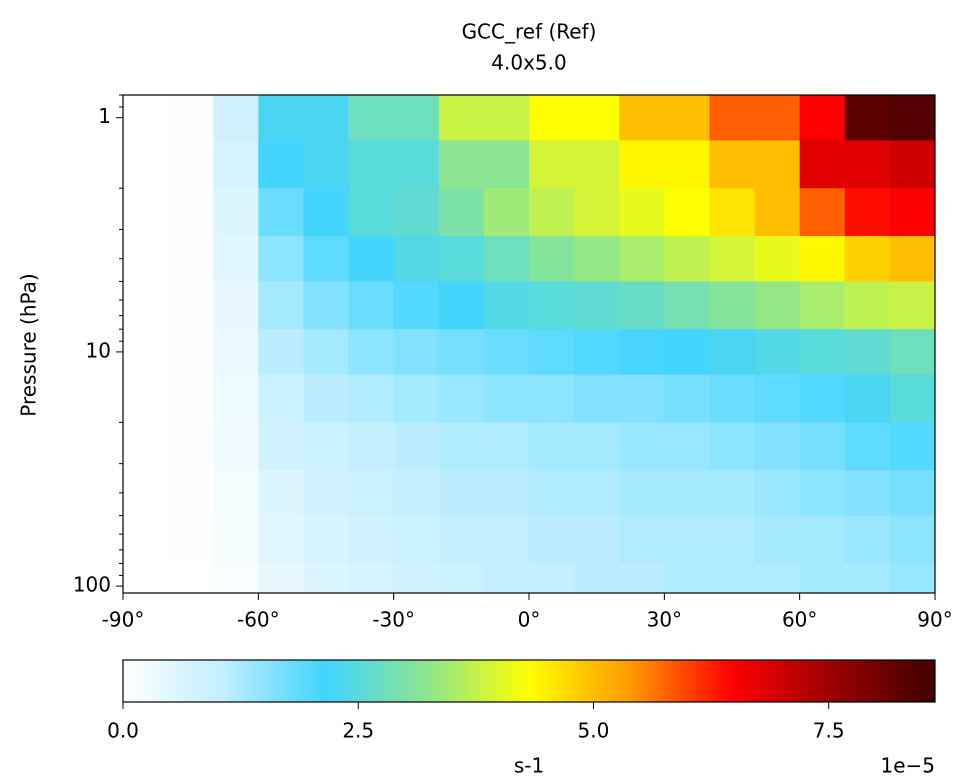 The width and height of the screenshot is (959, 783). What do you see at coordinates (529, 620) in the screenshot?
I see `x-tick-label: 0°` at bounding box center [529, 620].